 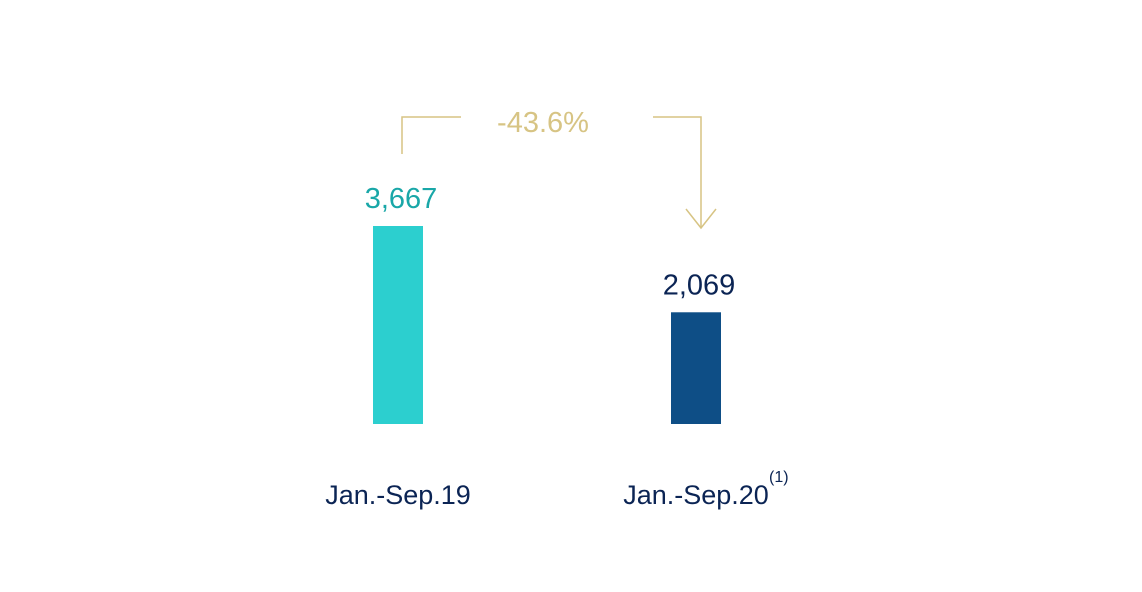 I want to click on change-percent-label: -43.6%, so click(x=543, y=123).